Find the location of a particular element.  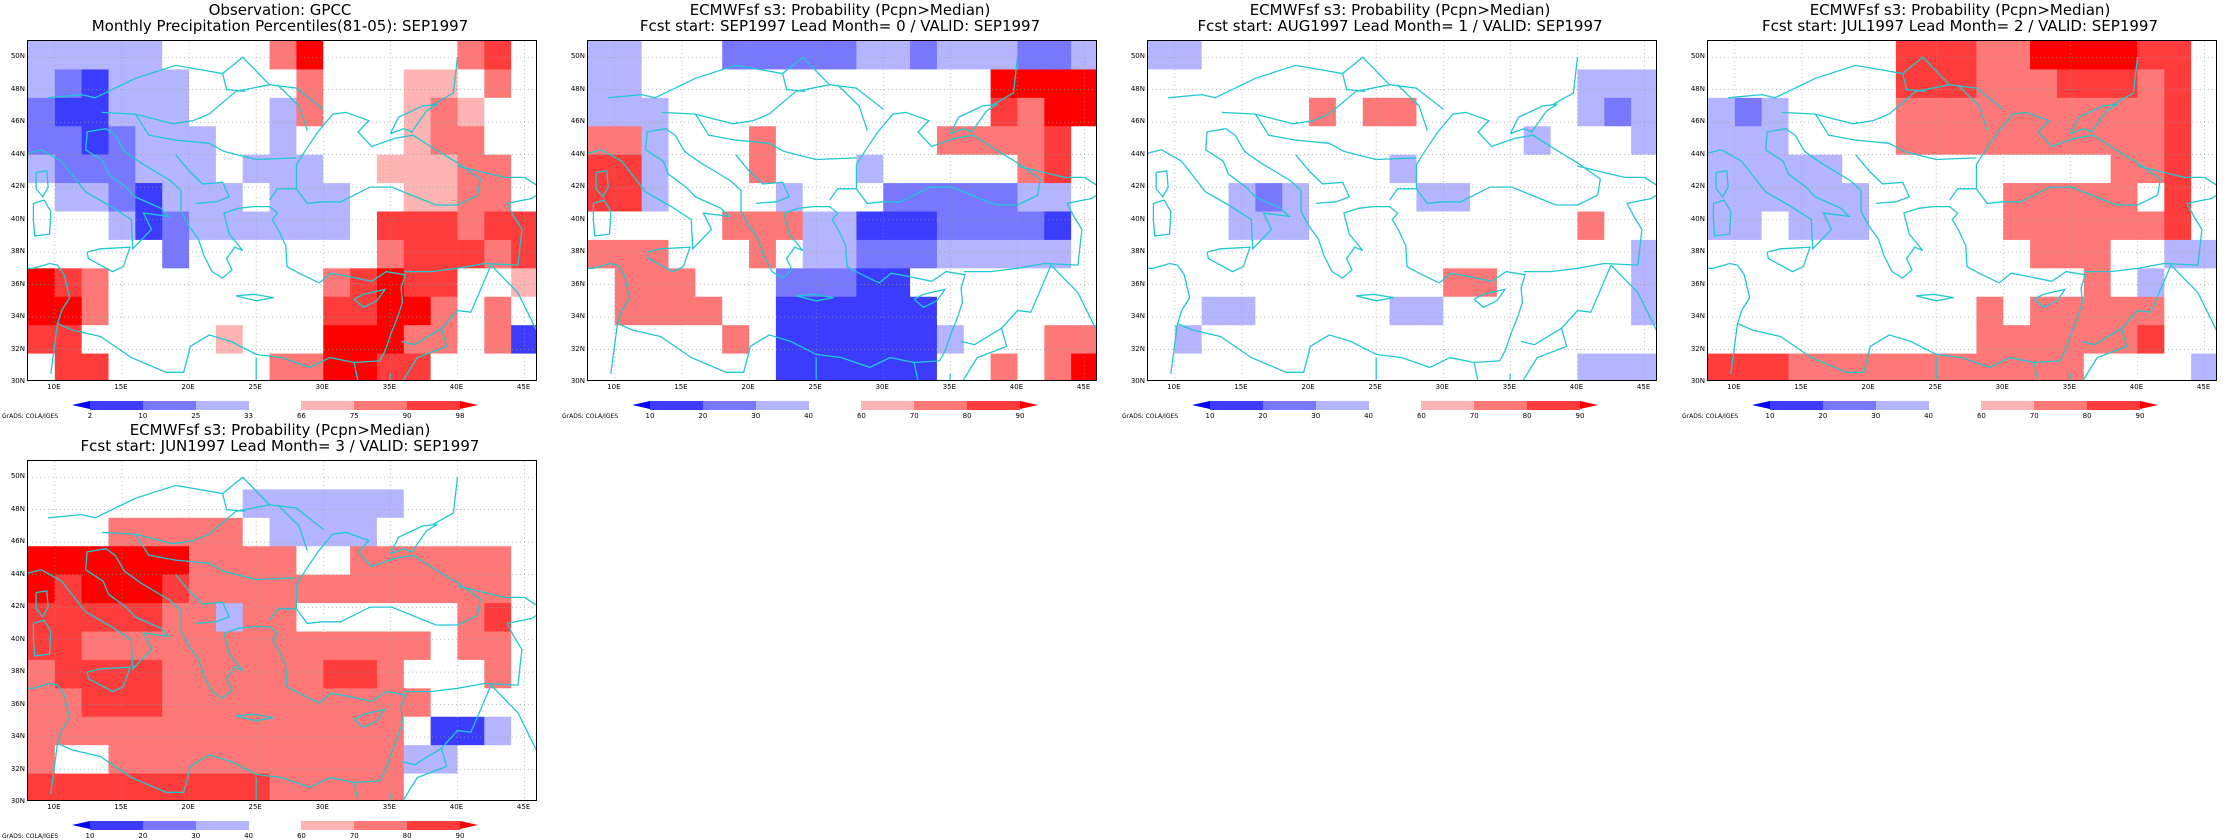

lon-tick-label: 45E is located at coordinates (1083, 387).